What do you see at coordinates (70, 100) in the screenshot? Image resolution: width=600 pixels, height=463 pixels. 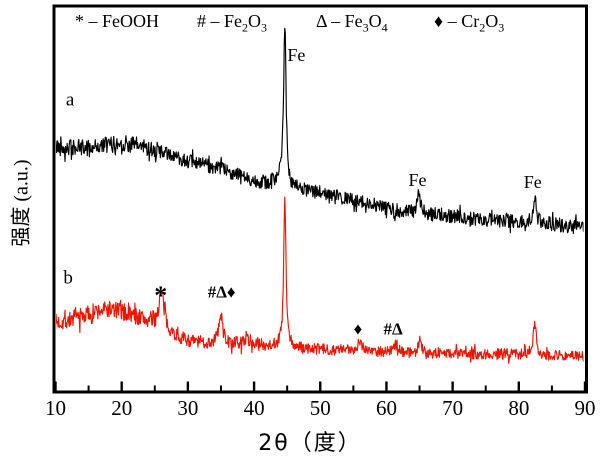 I see `curve-label-0: a` at bounding box center [70, 100].